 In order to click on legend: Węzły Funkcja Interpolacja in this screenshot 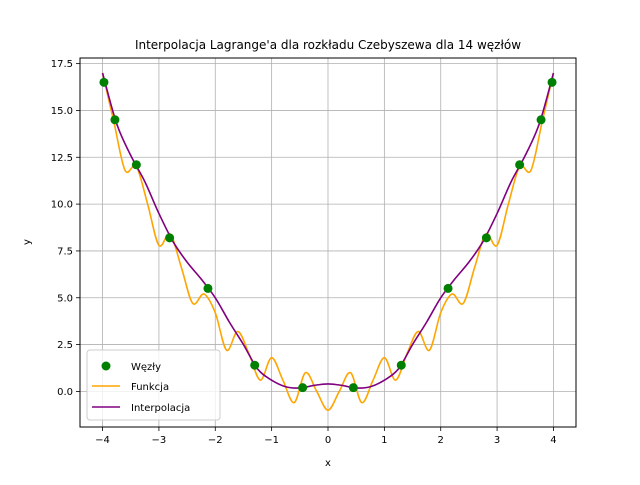, I will do `click(153, 385)`.